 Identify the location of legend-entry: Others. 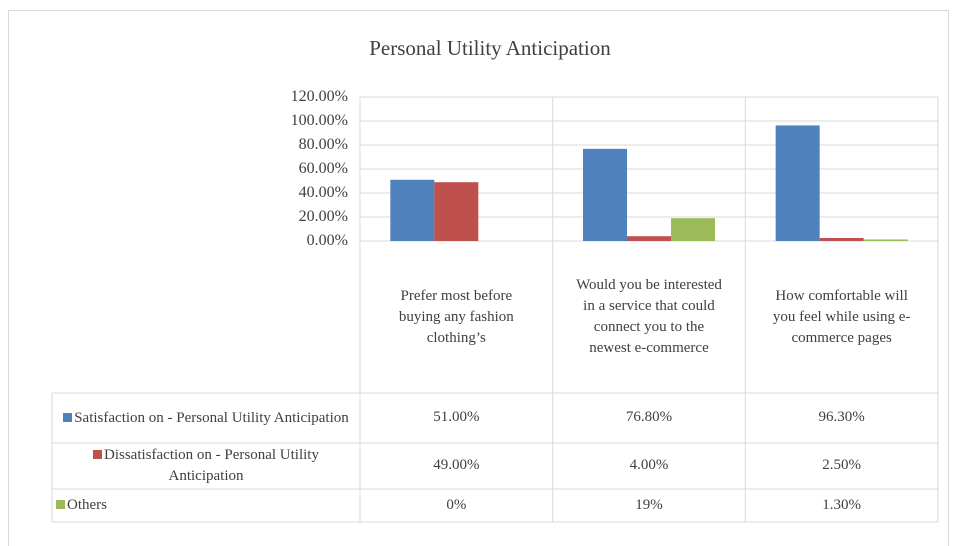
(206, 505).